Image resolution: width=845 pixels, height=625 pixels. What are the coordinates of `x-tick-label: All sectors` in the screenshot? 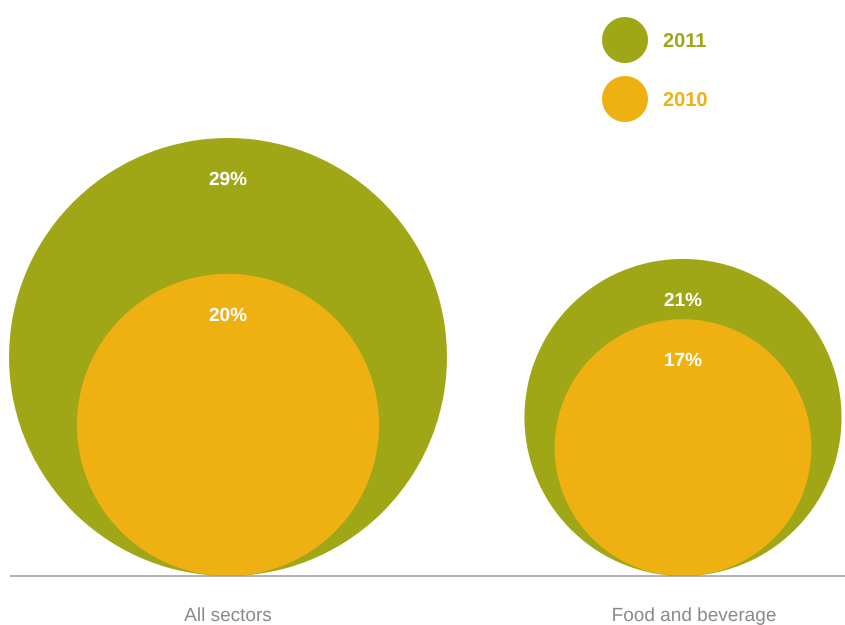 It's located at (228, 615).